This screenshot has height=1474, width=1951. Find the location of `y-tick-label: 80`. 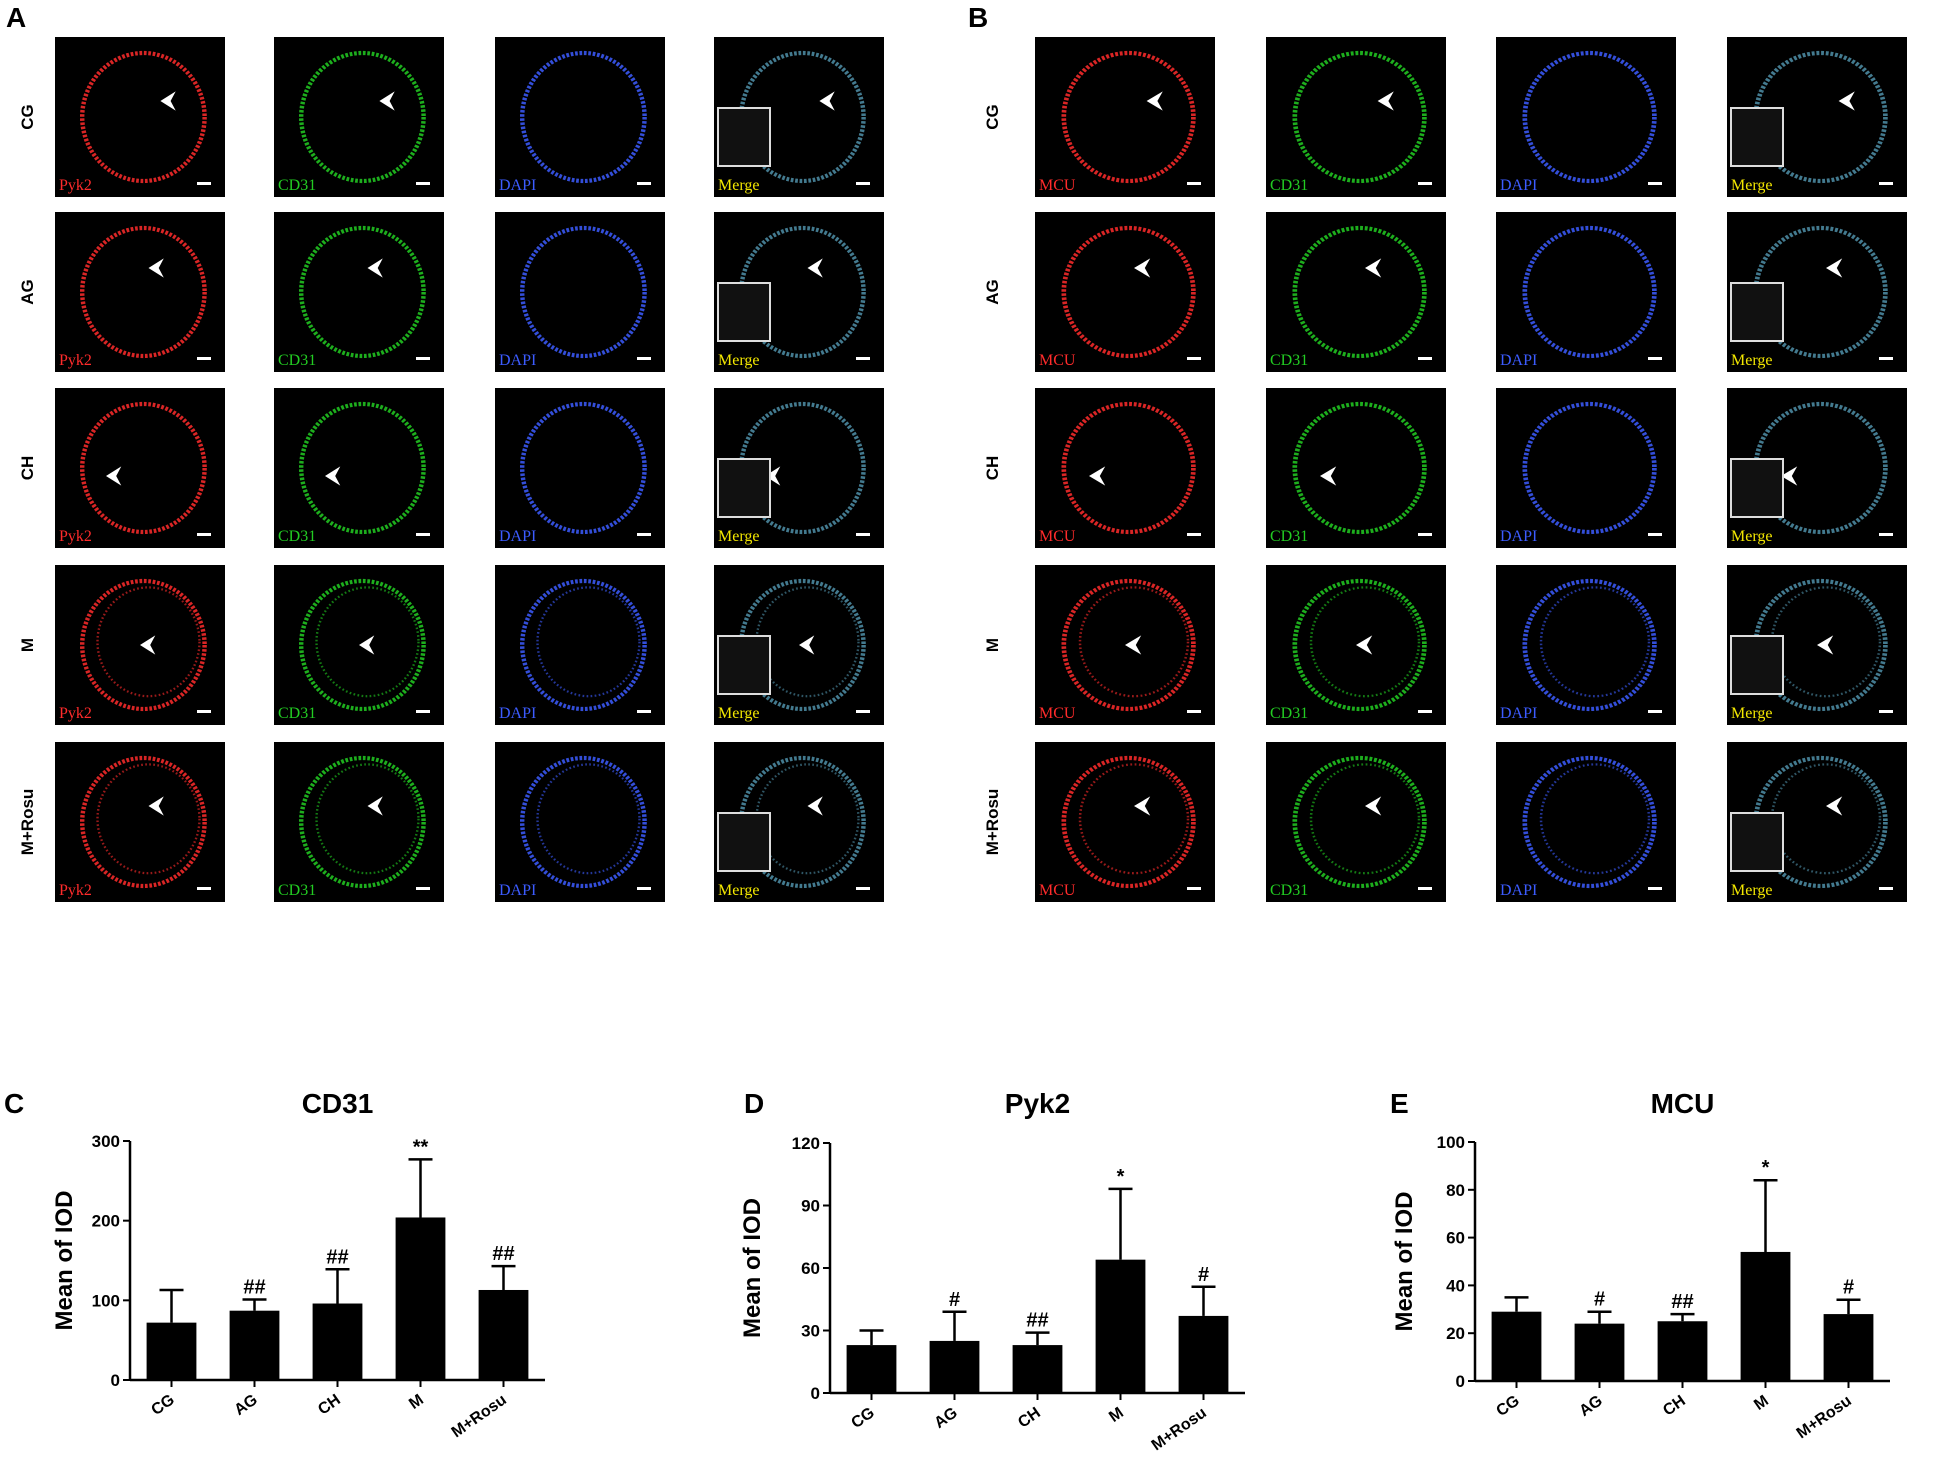

y-tick-label: 80 is located at coordinates (1455, 1190).